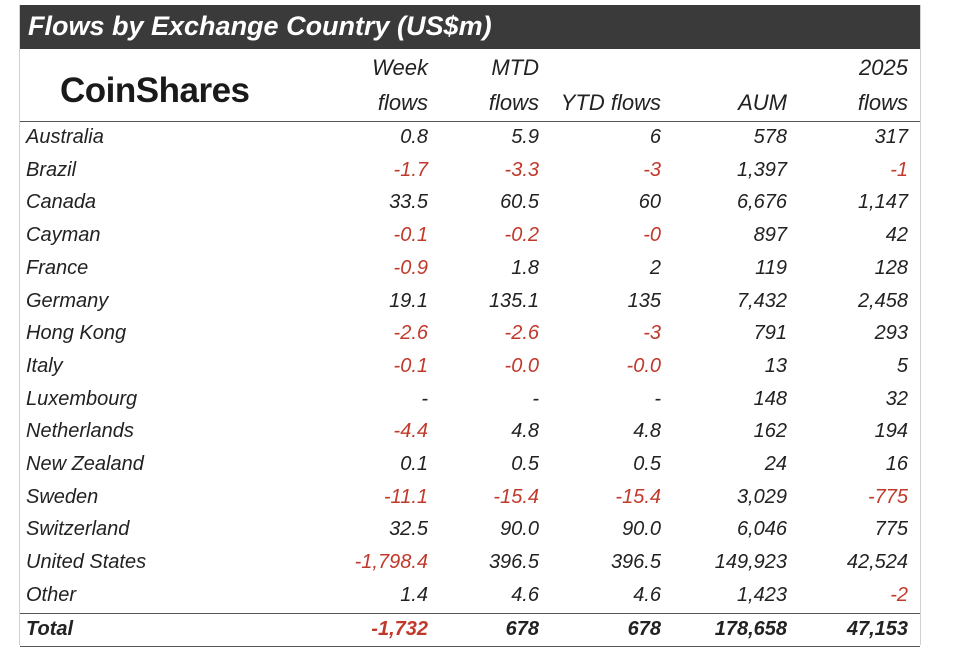  What do you see at coordinates (82, 398) in the screenshot?
I see `country-cell: Luxembourg` at bounding box center [82, 398].